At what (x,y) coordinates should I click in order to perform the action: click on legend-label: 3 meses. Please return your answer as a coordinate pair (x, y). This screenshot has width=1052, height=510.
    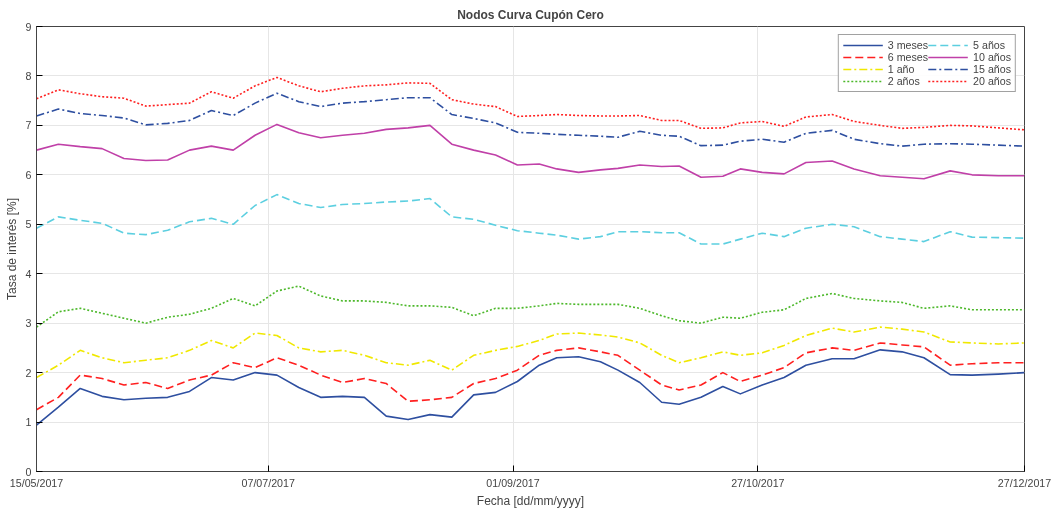
    Looking at the image, I should click on (908, 45).